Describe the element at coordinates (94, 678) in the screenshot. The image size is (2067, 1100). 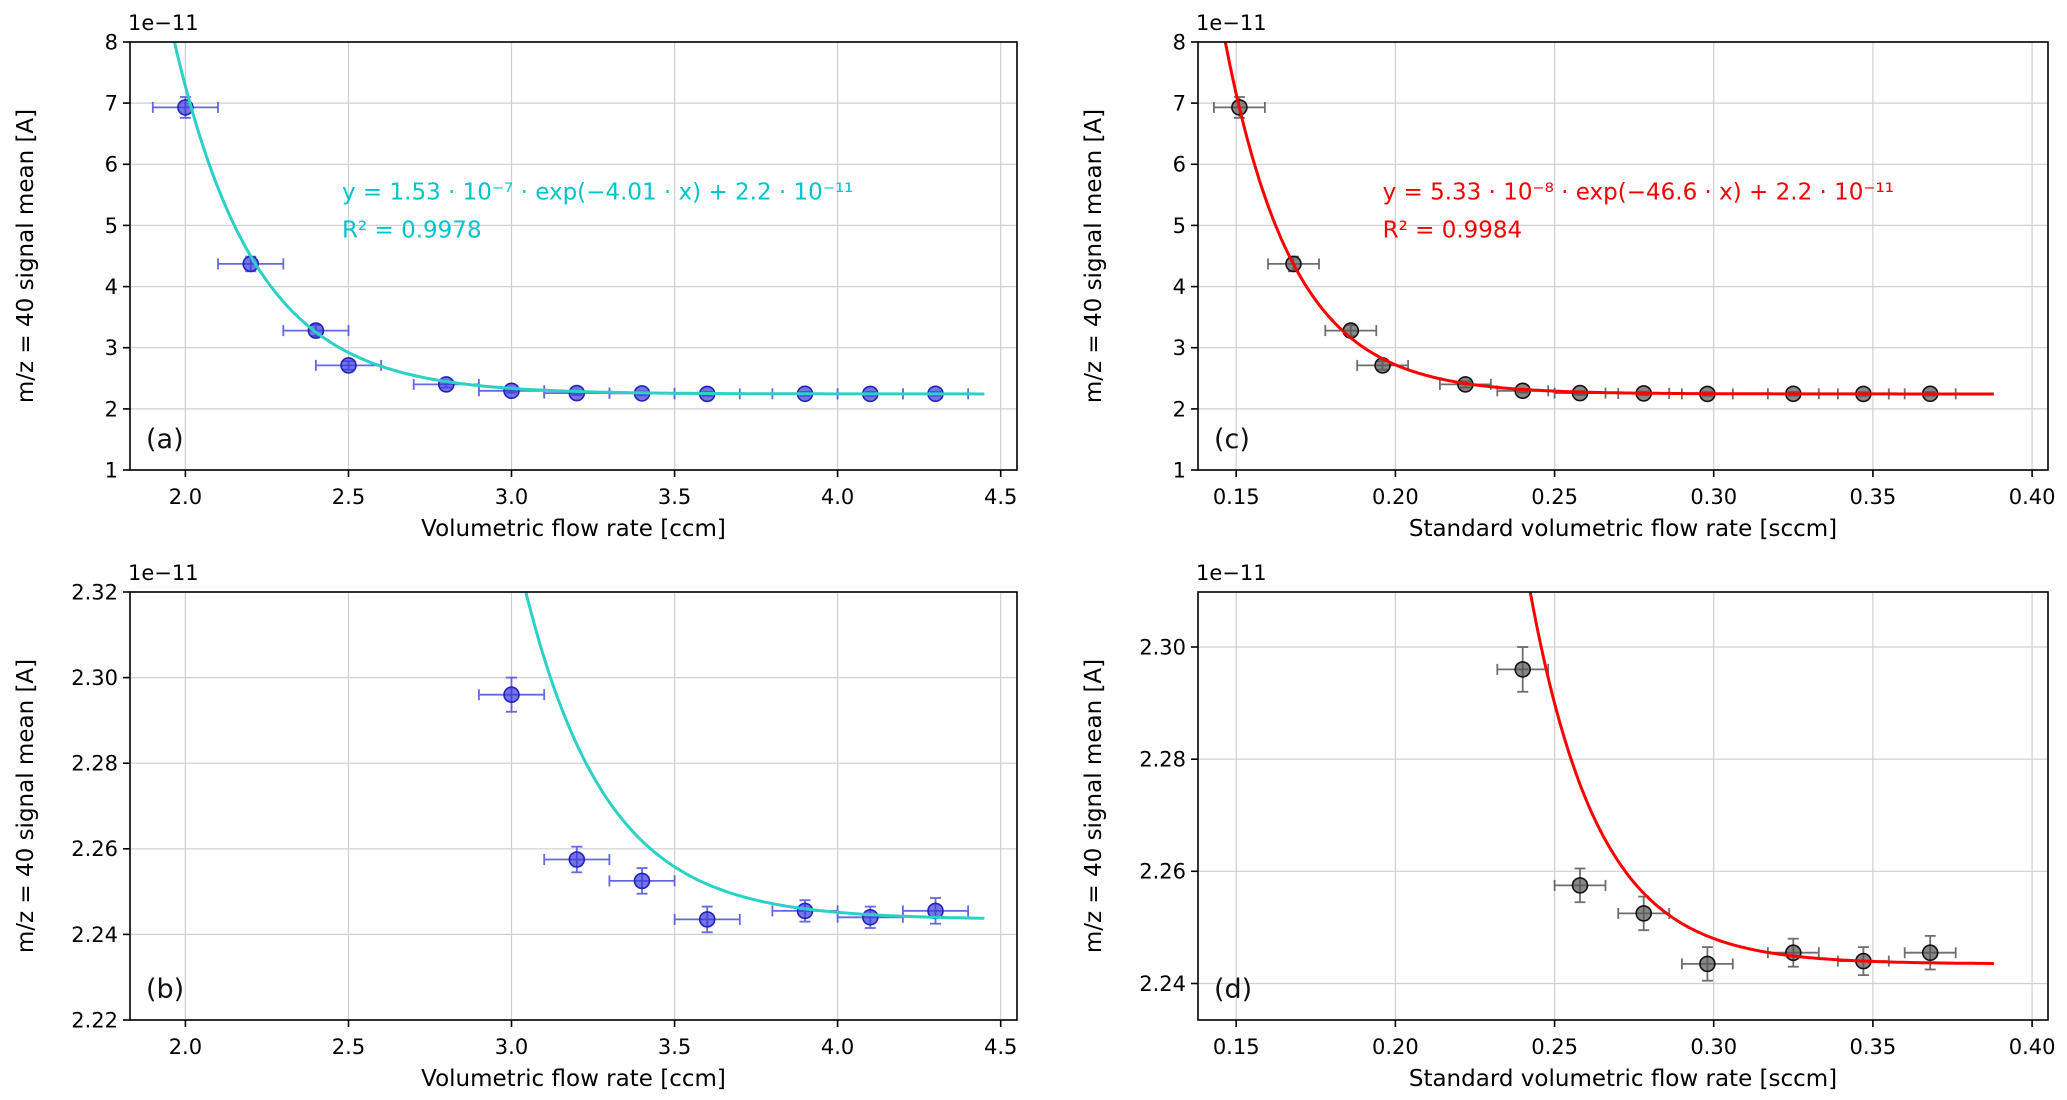
I see `y-tick-label: 2.30` at that location.